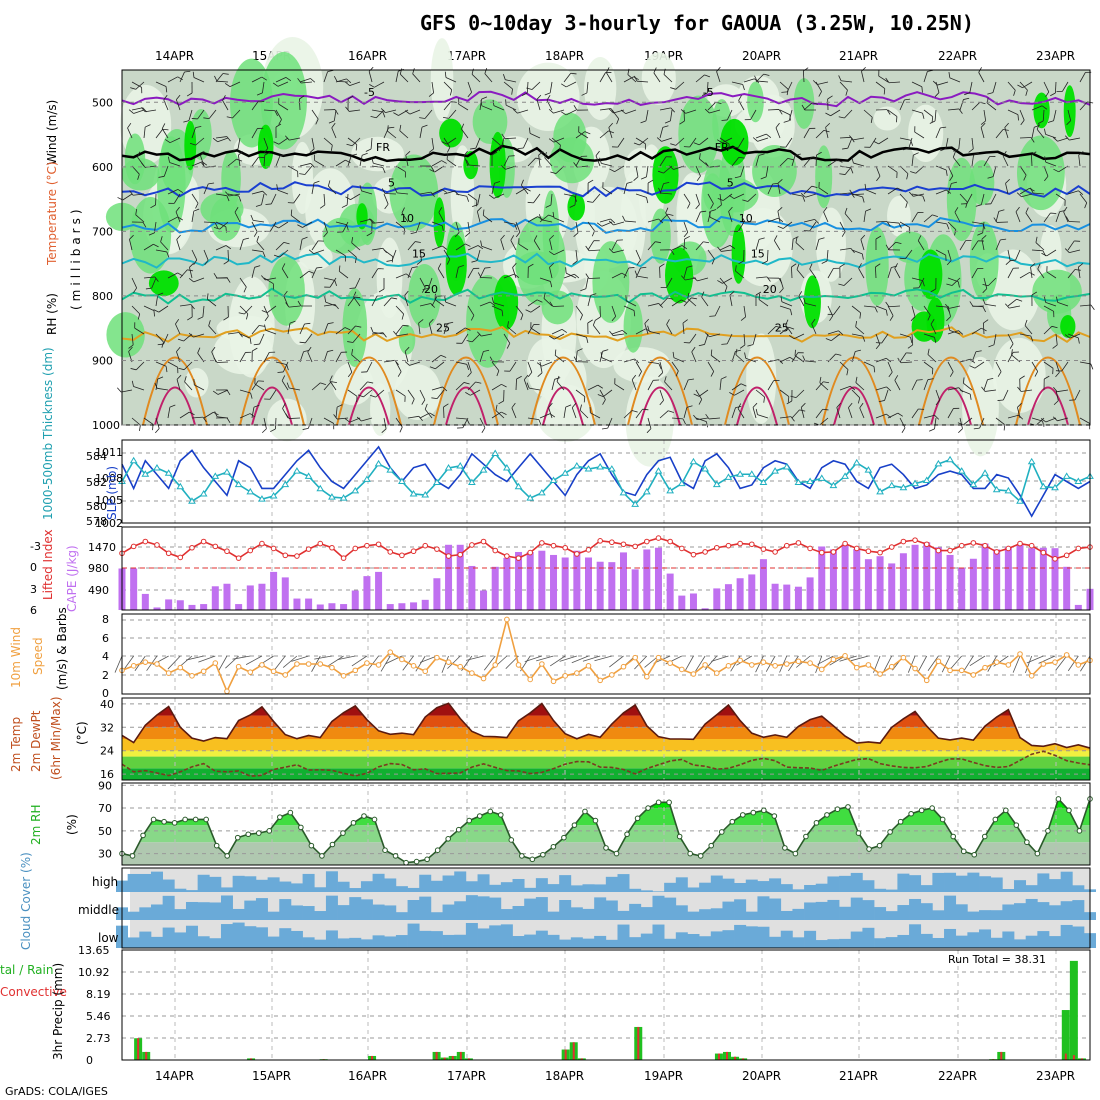  I want to click on rh-saturated-patch, so click(1069, 111).